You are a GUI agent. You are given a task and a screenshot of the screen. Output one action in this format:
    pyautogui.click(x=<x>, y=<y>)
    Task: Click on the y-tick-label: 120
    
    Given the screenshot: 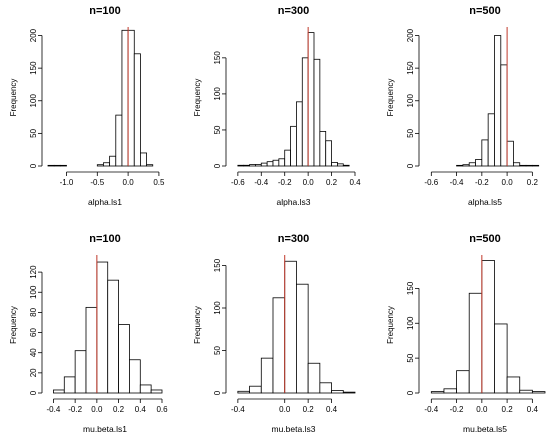 What is the action you would take?
    pyautogui.click(x=33, y=272)
    